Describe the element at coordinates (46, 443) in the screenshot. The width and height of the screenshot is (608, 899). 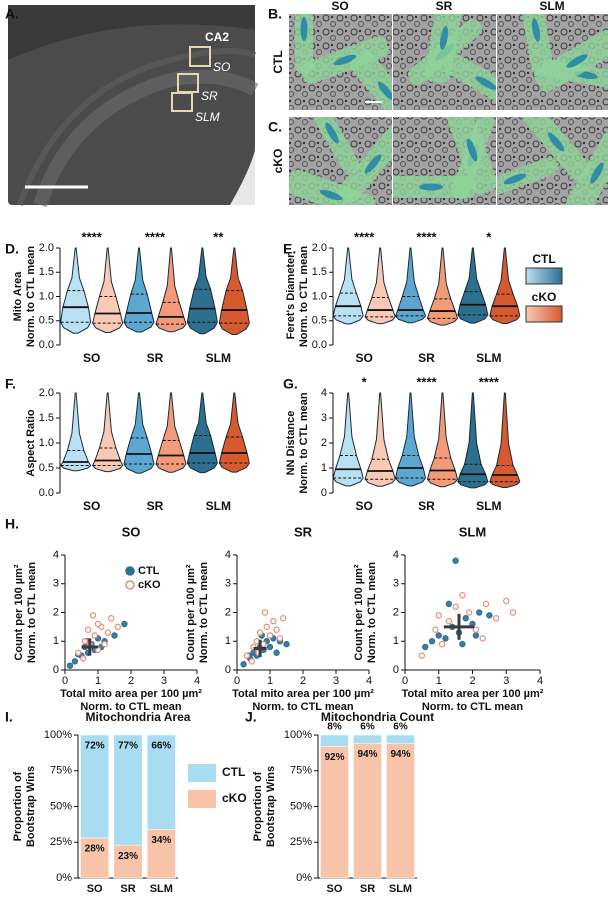
I see `y-tick-label: 1.0` at that location.